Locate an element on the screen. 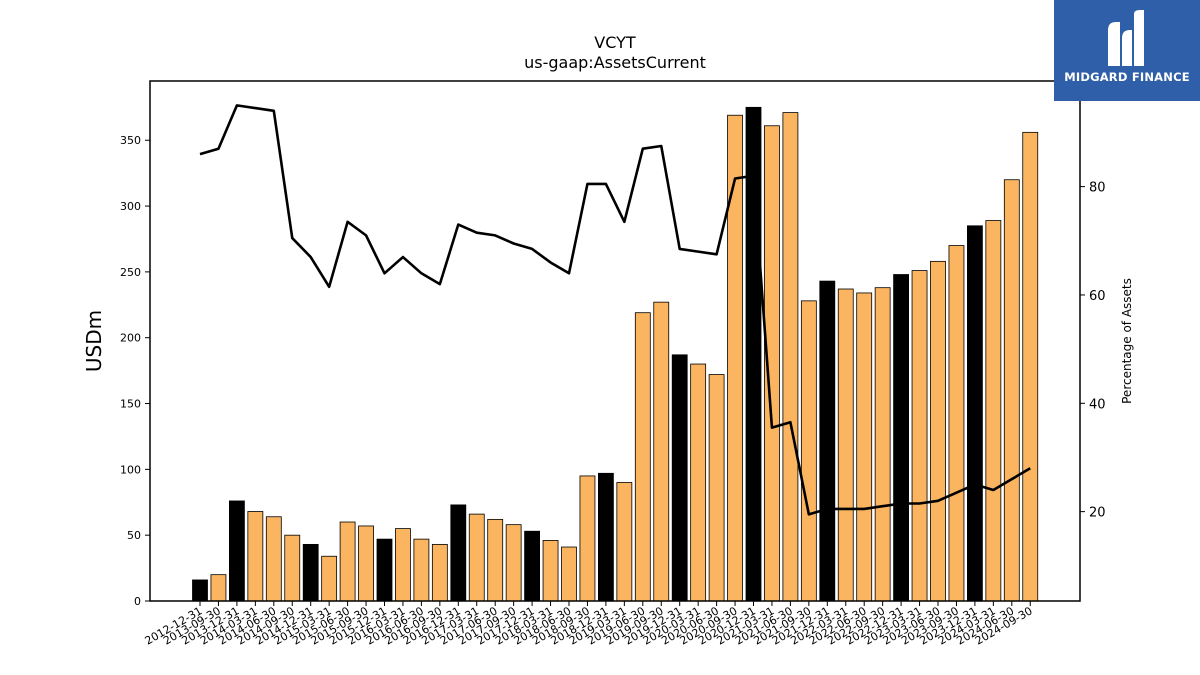 The image size is (1200, 675). y-axis: 0 50 100 150 200 250 300 350 is located at coordinates (135, 371).